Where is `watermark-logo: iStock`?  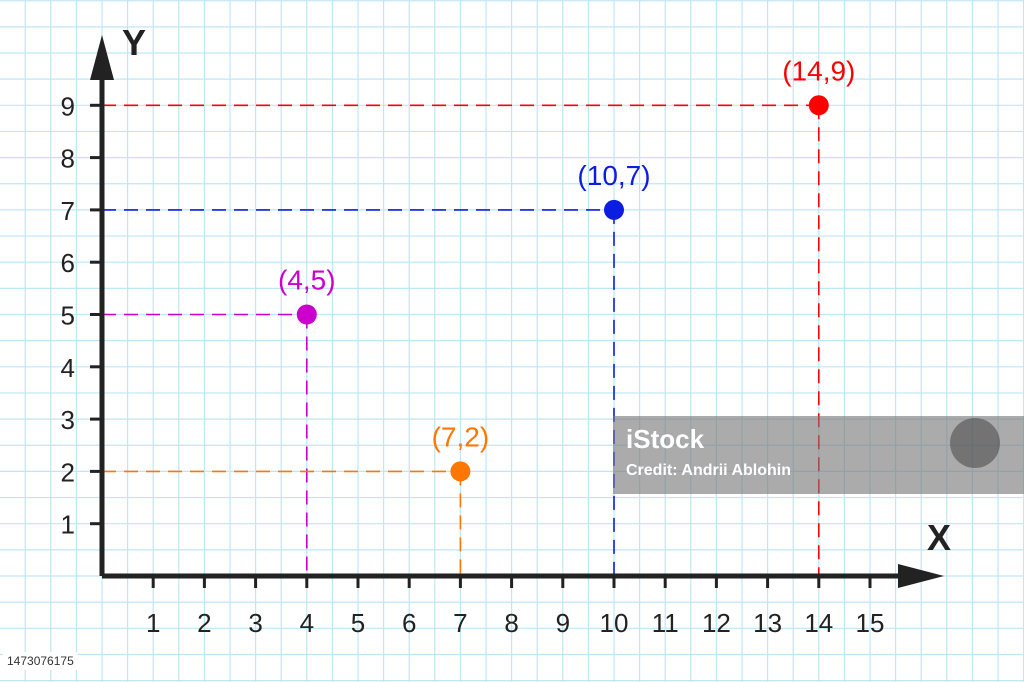 watermark-logo: iStock is located at coordinates (665, 439).